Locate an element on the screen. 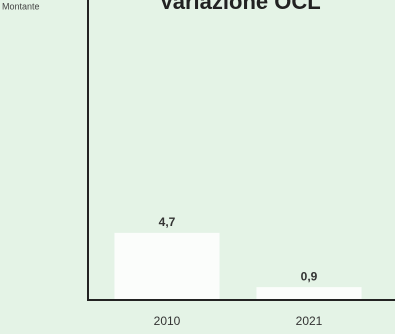 The image size is (395, 334). x-tick-label: 2010 is located at coordinates (167, 321).